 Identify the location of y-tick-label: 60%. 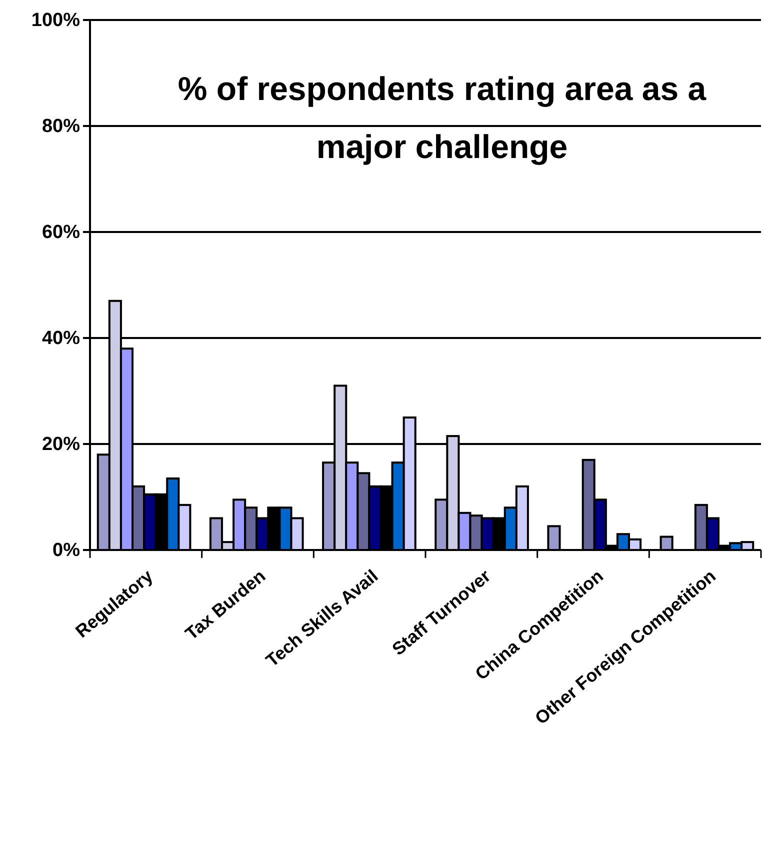
(61, 233).